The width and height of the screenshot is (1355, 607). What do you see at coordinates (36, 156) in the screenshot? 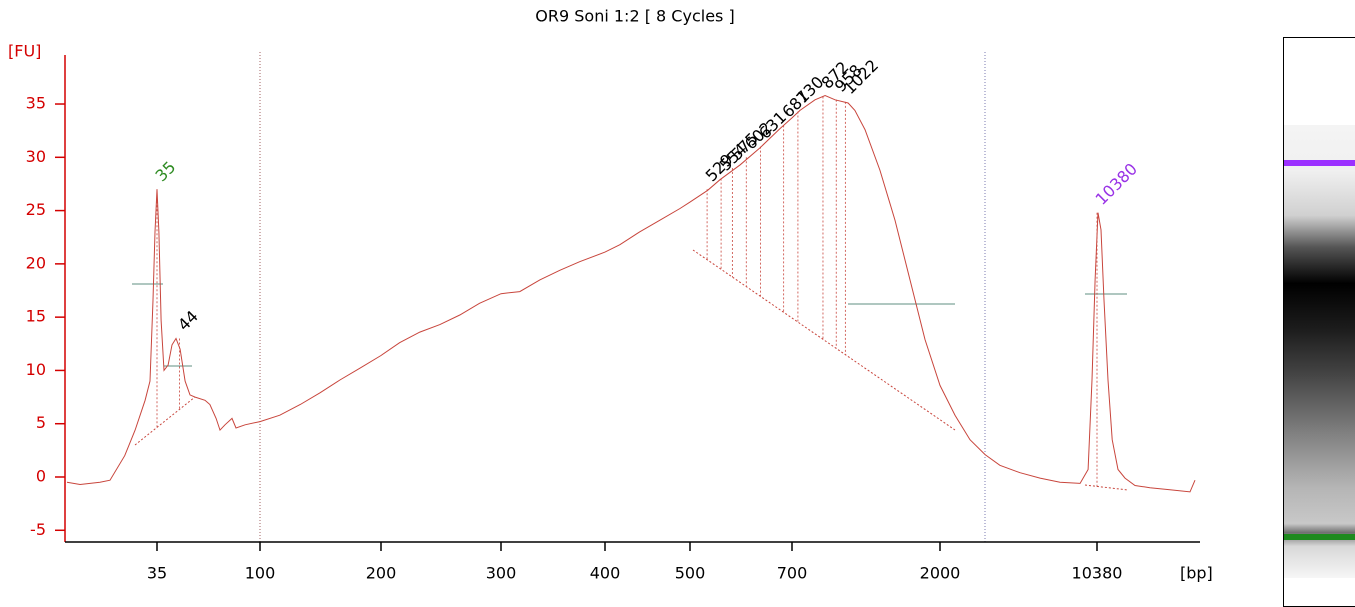
I see `y-tick-label: 30` at bounding box center [36, 156].